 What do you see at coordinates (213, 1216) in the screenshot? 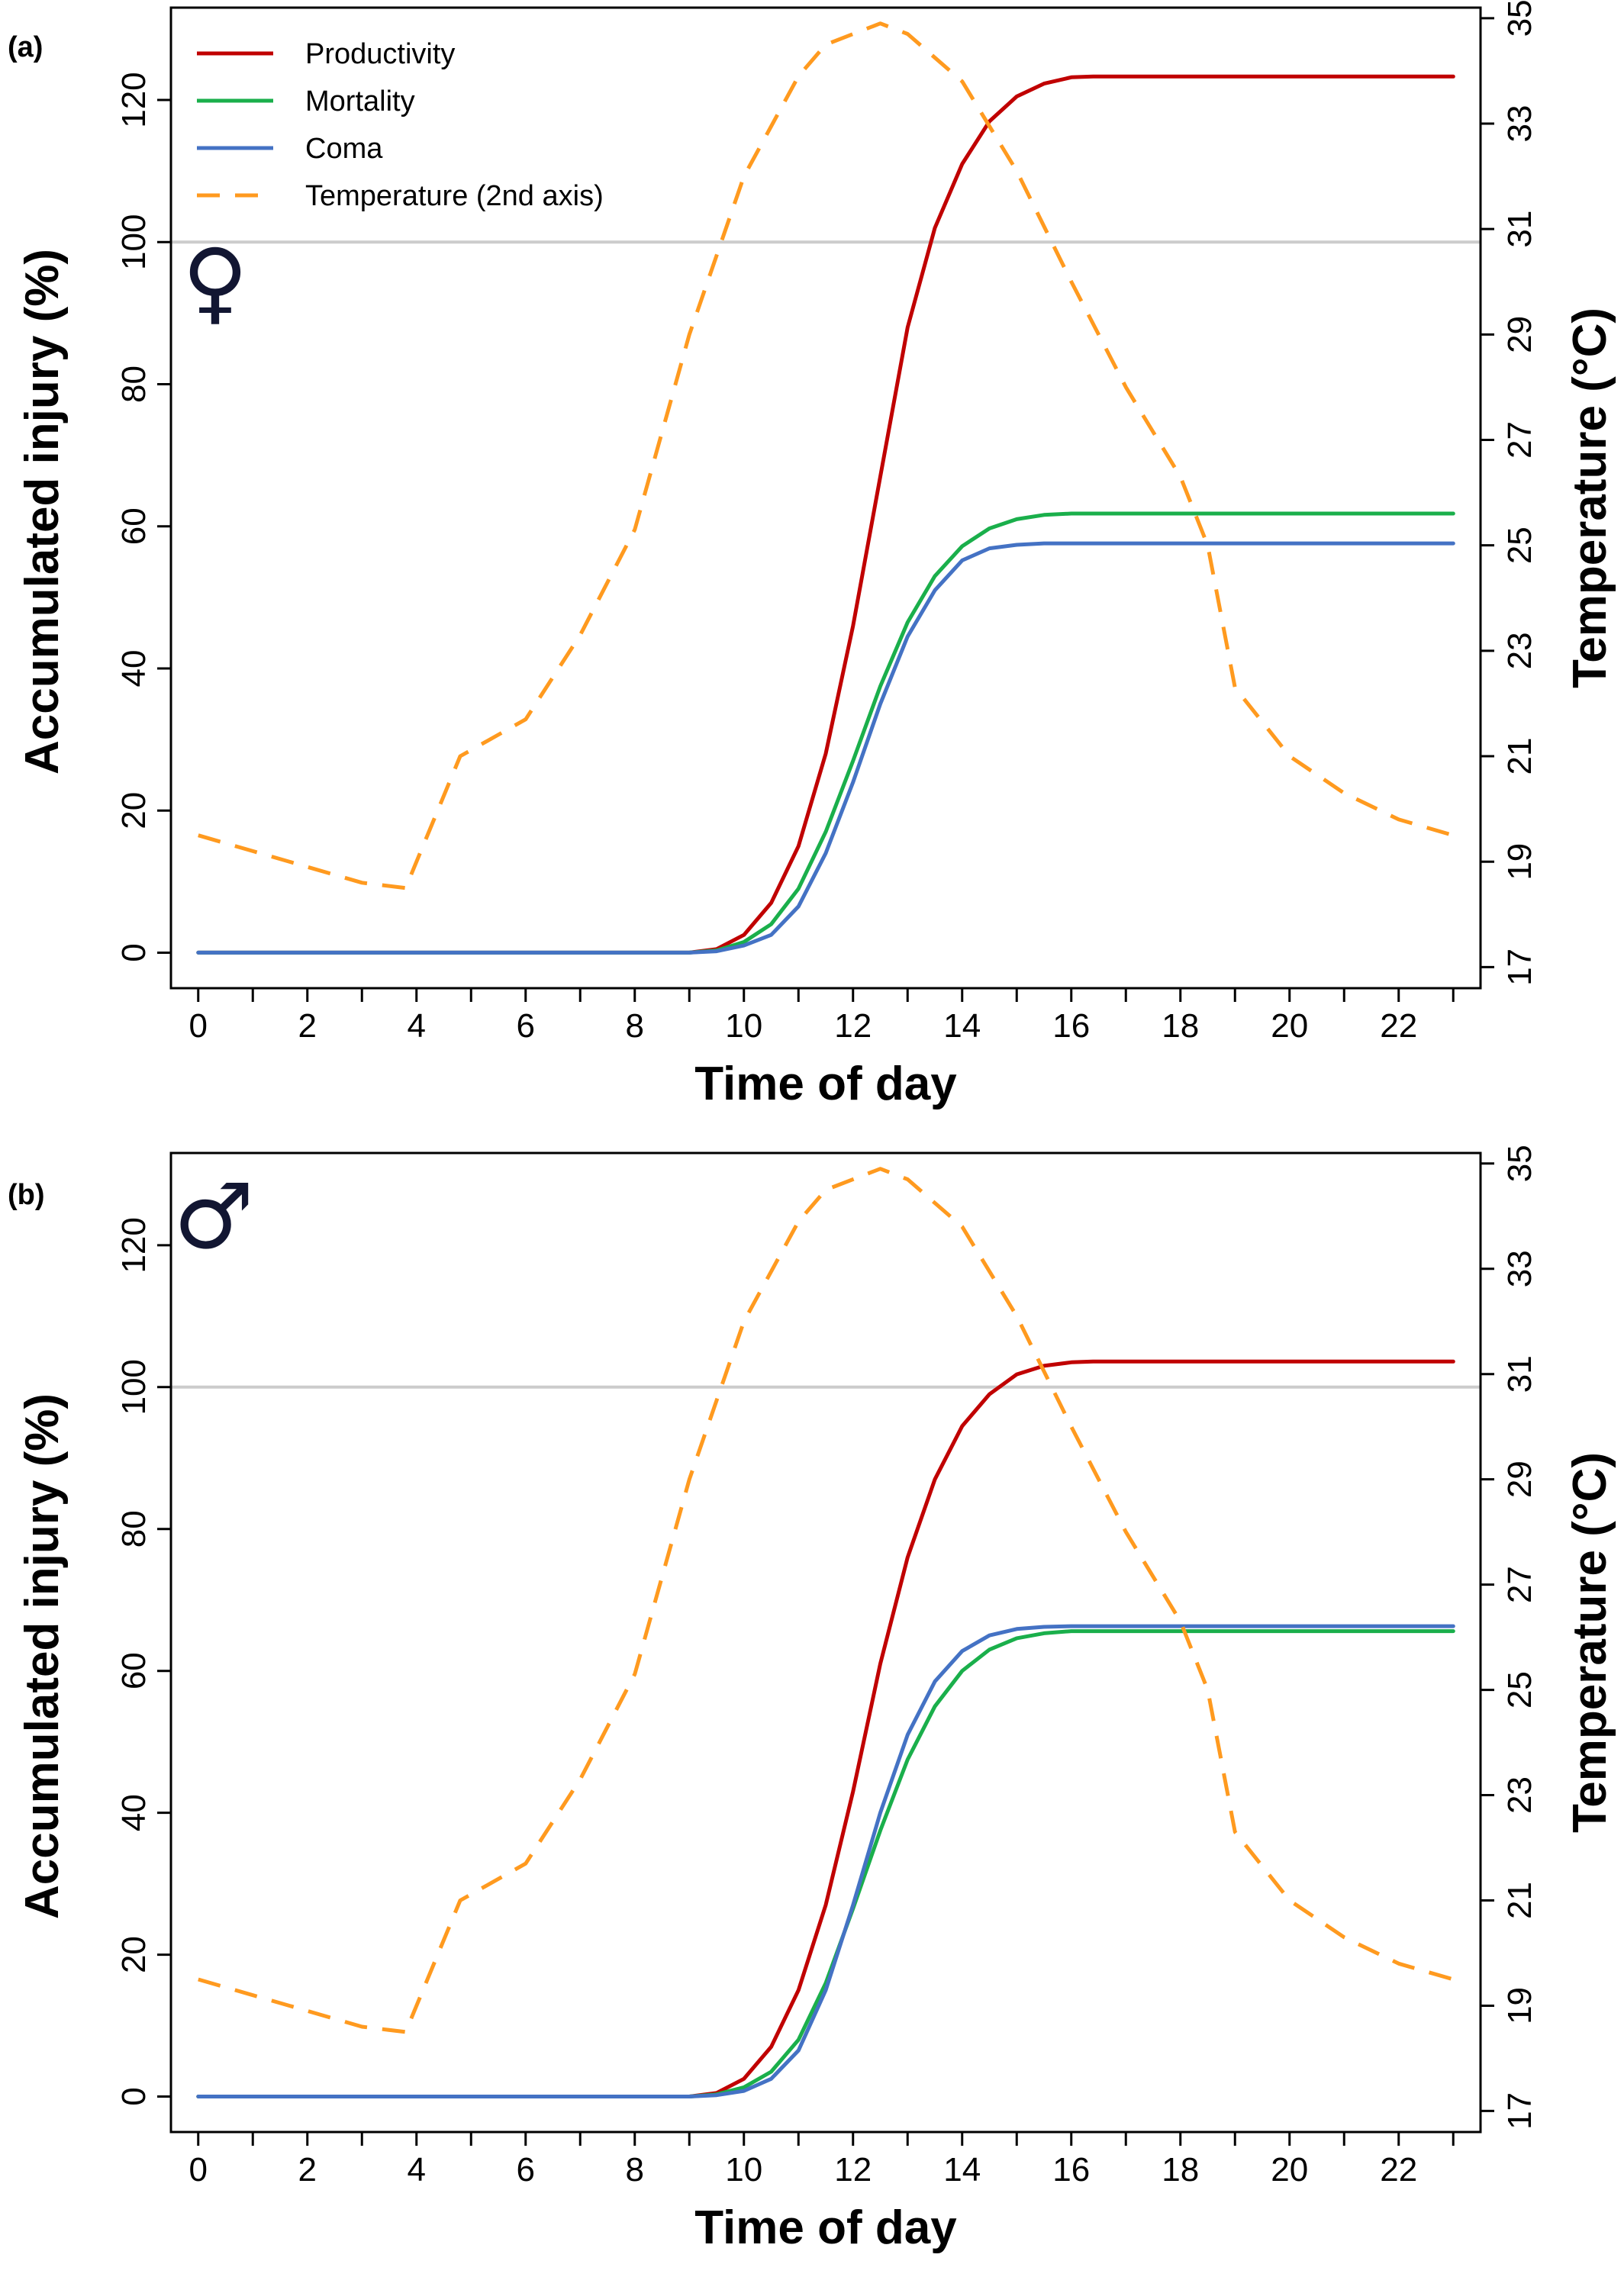
I see `male-symbol-icon: ♂` at bounding box center [213, 1216].